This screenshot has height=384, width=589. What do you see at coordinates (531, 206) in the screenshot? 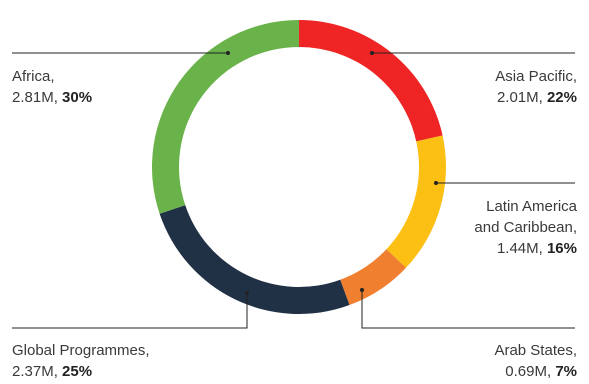
I see `label-latin-america-name-line1: Latin America` at bounding box center [531, 206].